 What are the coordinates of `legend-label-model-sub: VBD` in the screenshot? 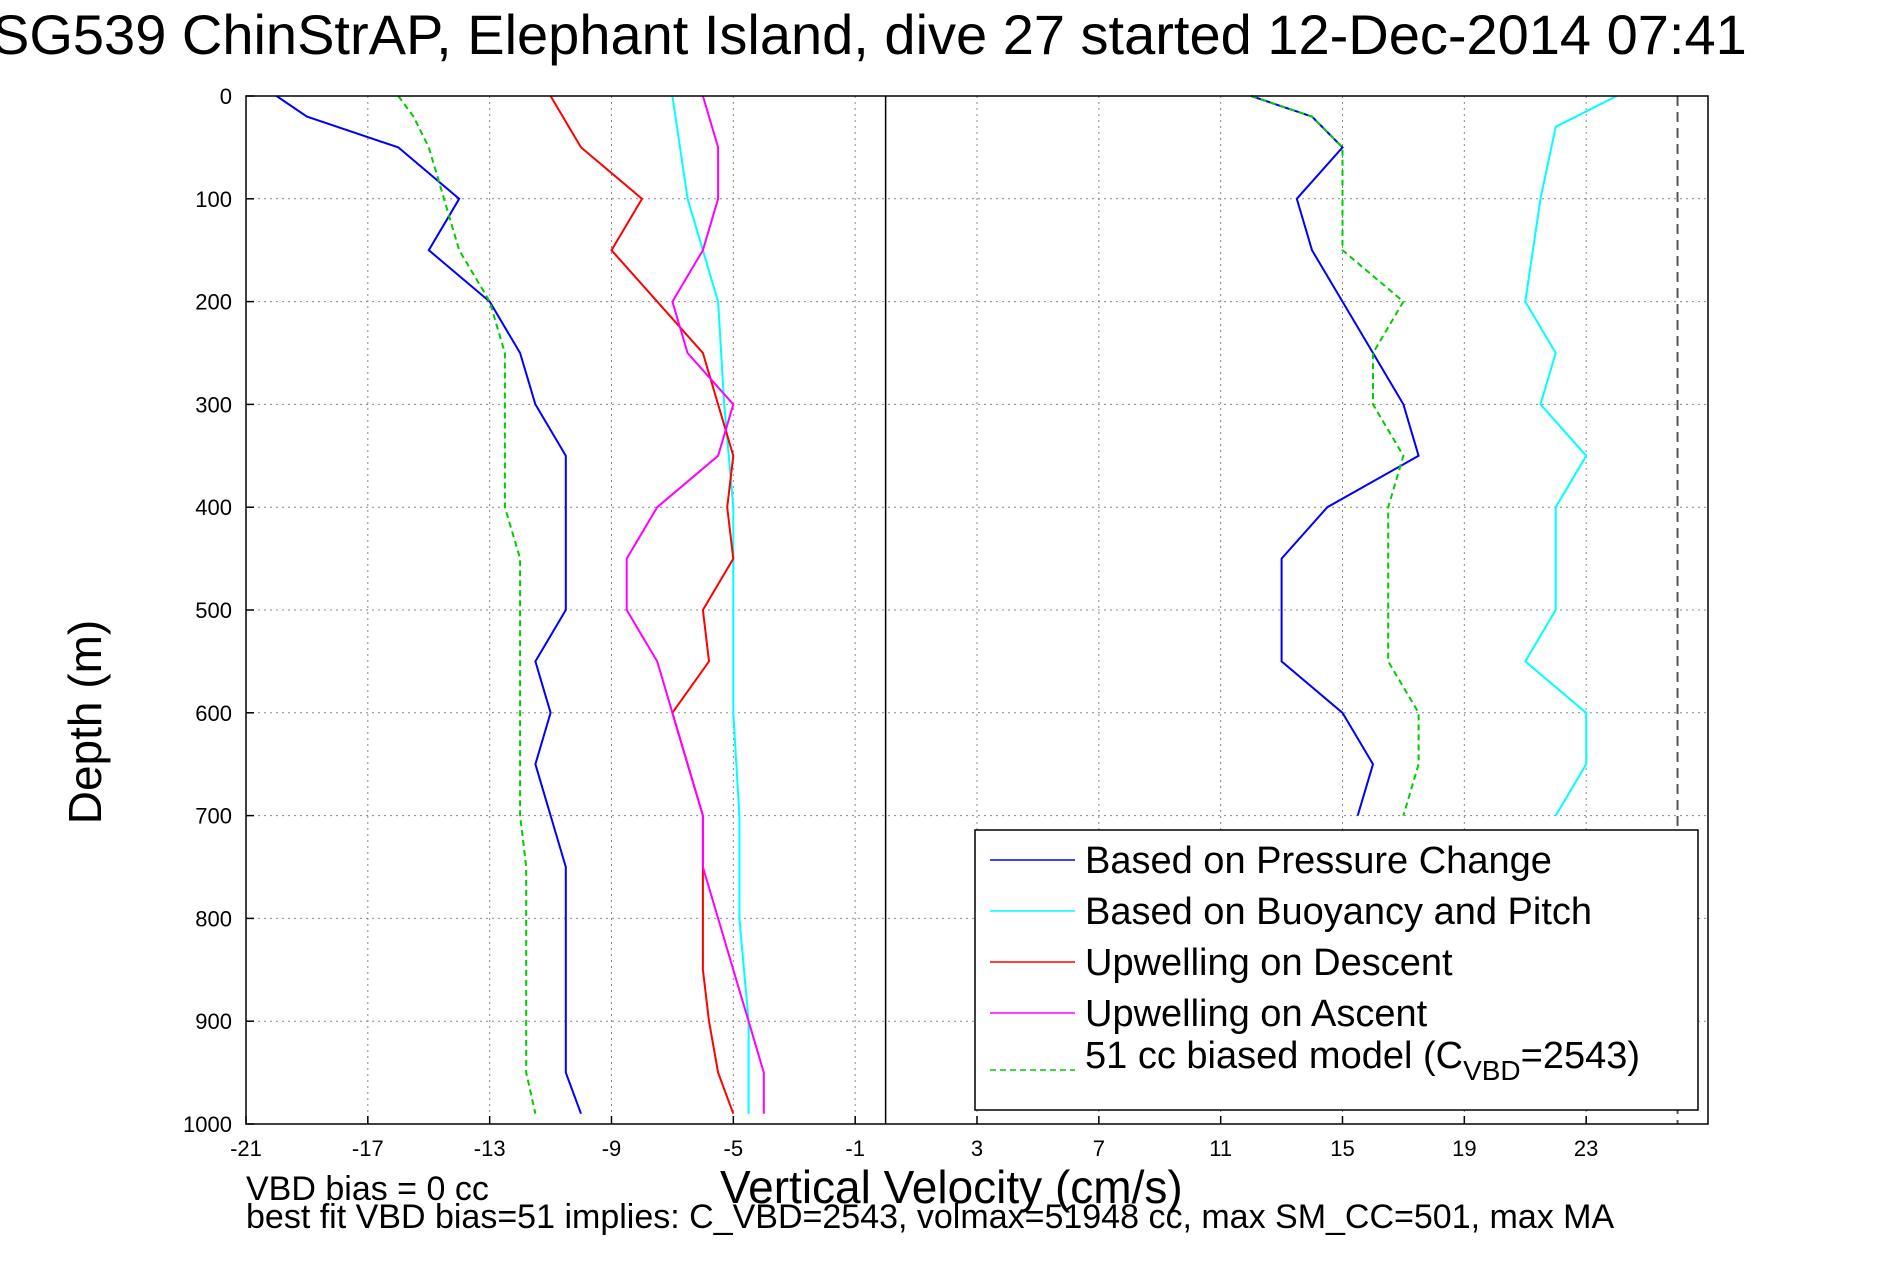 It's located at (1492, 1070).